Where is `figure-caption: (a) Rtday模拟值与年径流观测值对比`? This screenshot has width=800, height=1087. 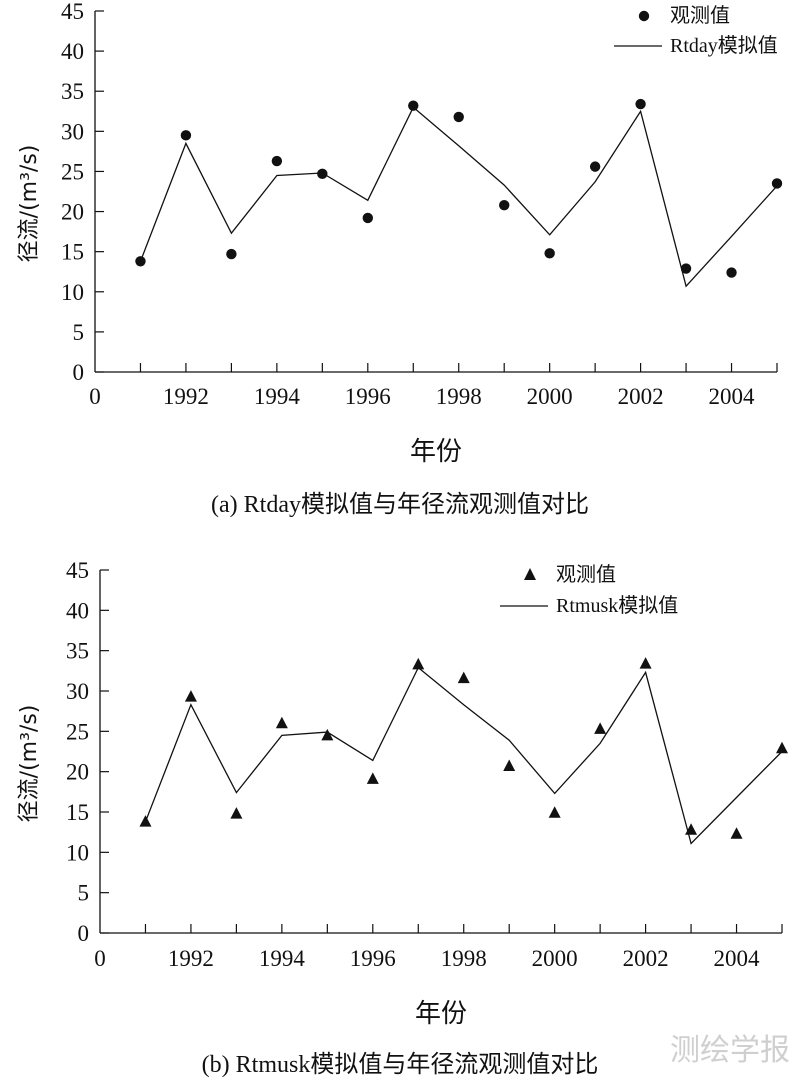
figure-caption: (a) Rtday模拟值与年径流观测值对比 is located at coordinates (400, 504).